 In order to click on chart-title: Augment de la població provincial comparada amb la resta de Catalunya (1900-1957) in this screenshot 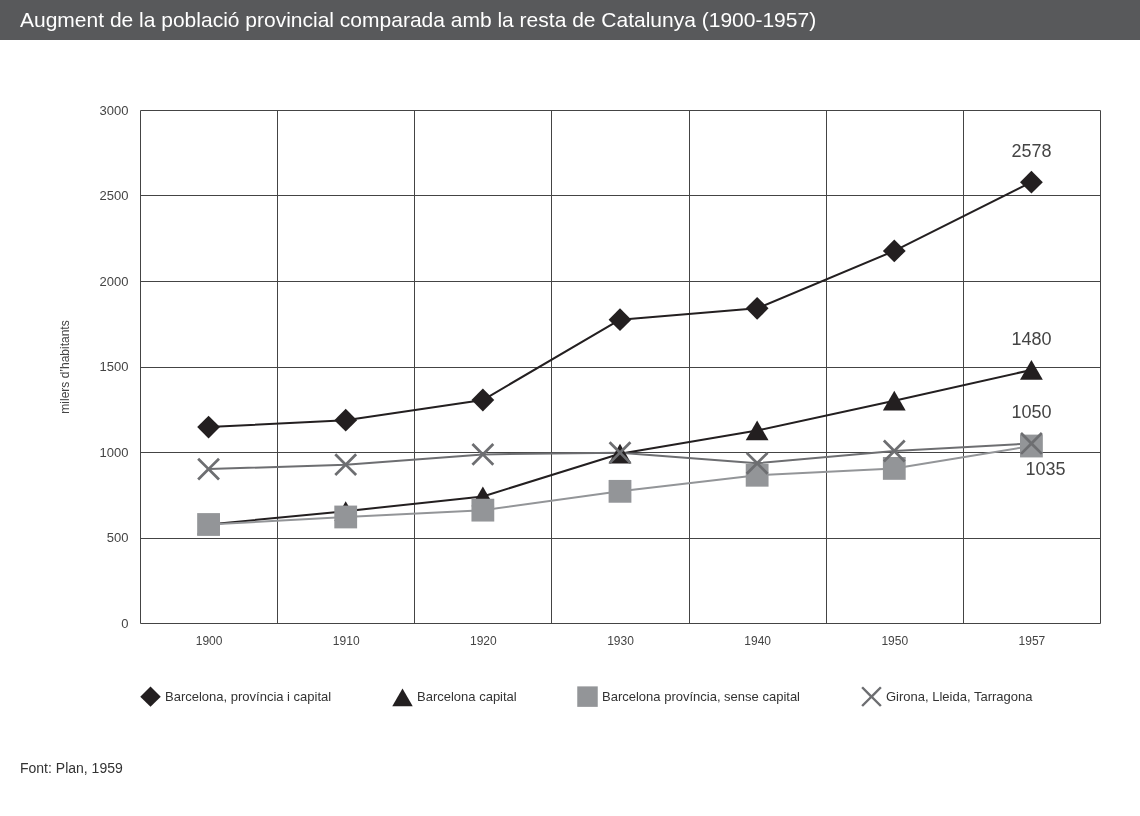, I will do `click(570, 20)`.